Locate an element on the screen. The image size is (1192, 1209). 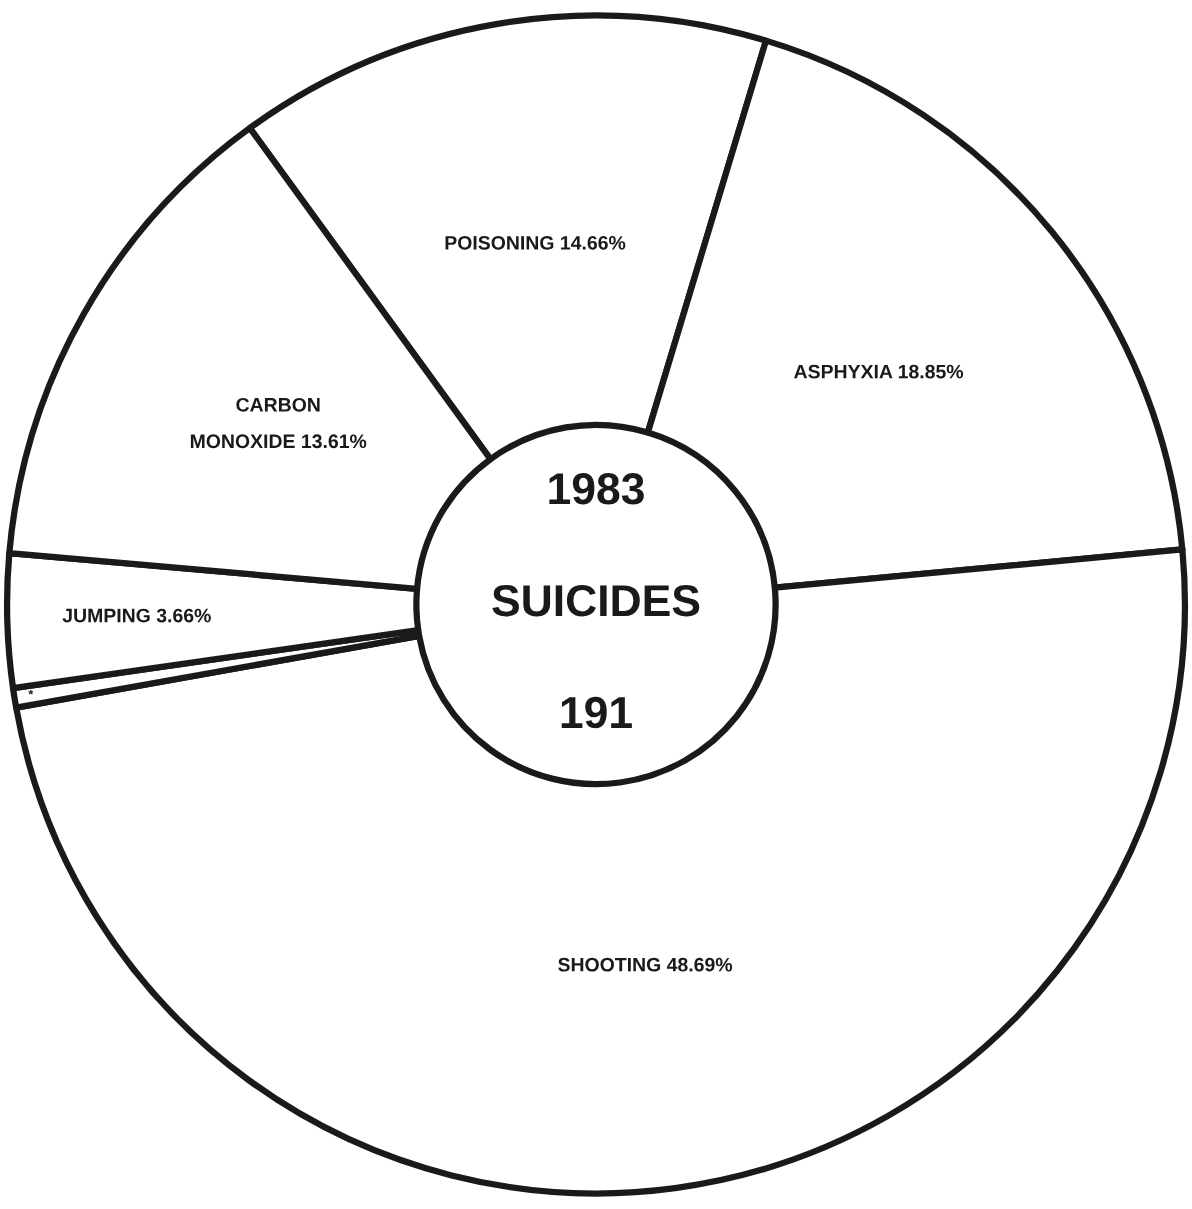
slice-label: SHOOTING 48.69% is located at coordinates (645, 964).